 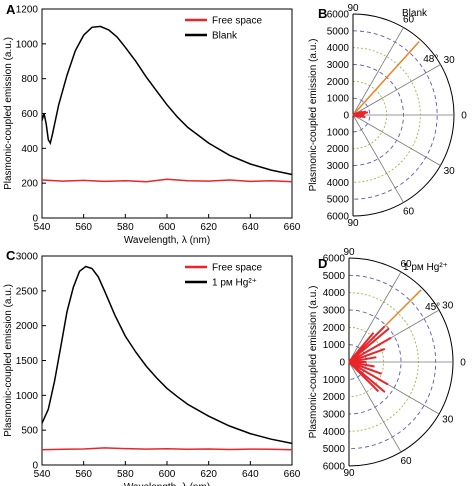 I want to click on peak-angle-annotation: 45°, so click(x=432, y=307).